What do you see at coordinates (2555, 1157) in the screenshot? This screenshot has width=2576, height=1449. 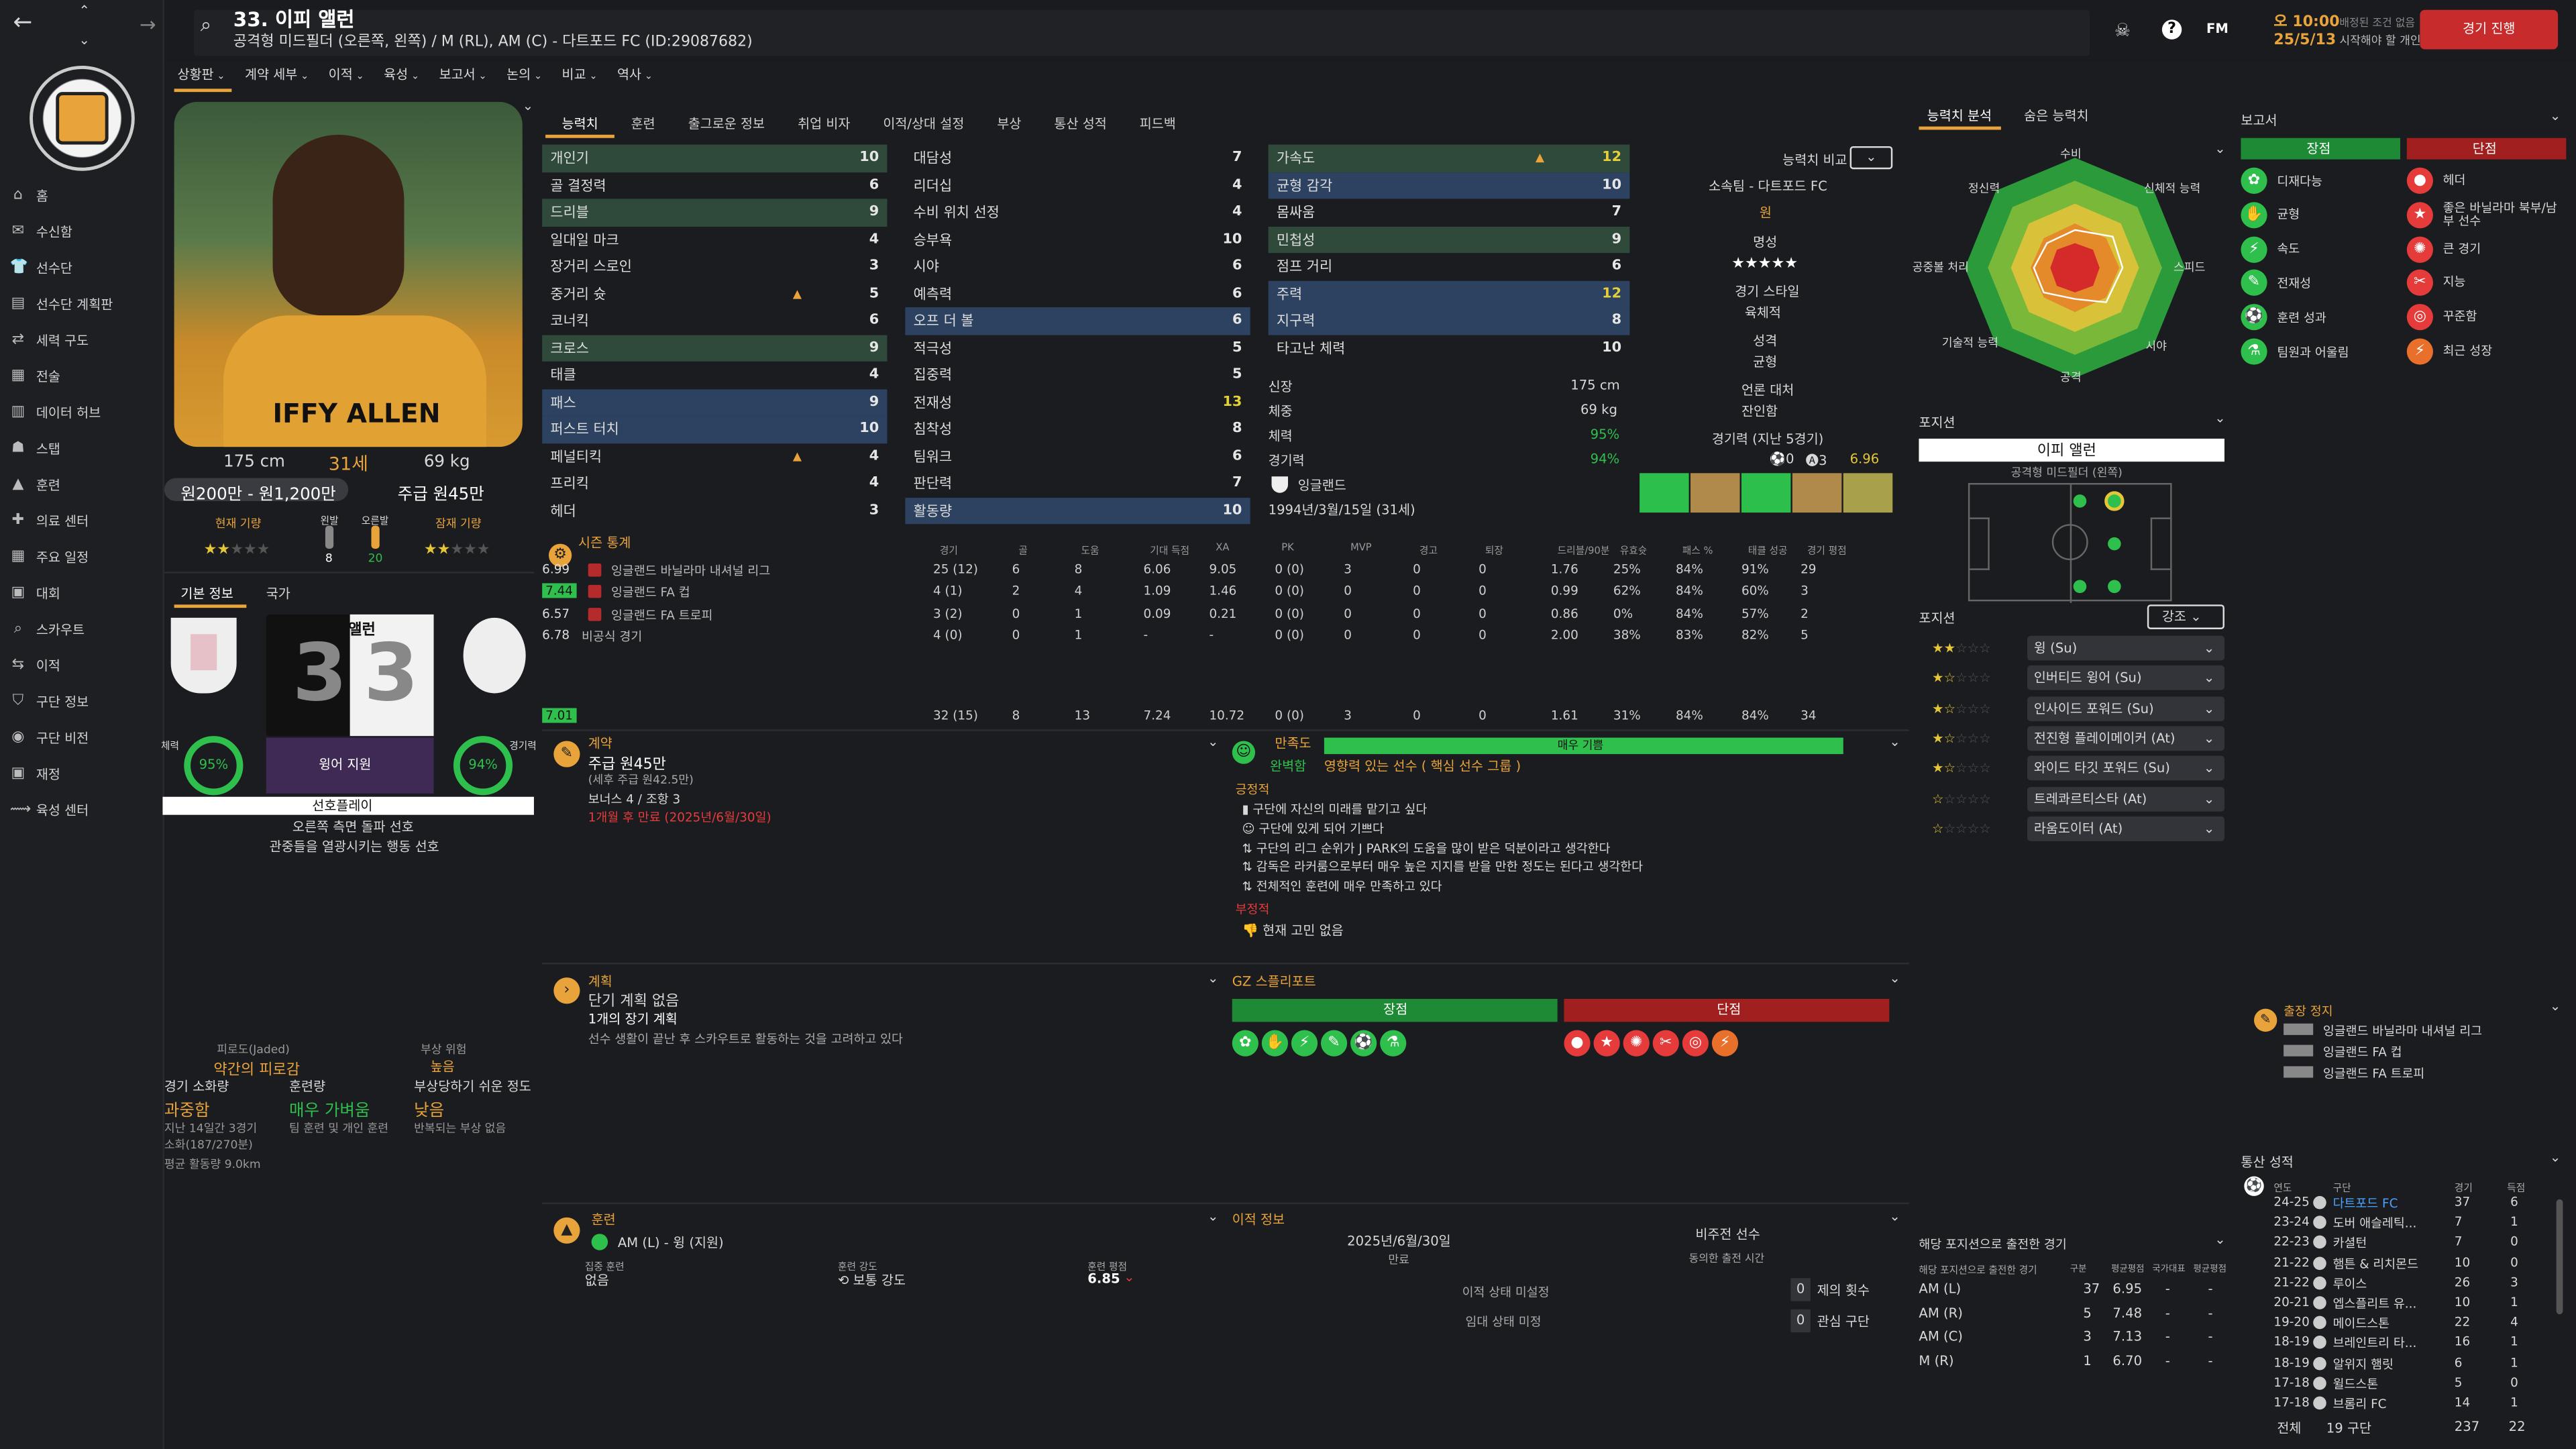 I see `career-chevron-icon: ⌄` at bounding box center [2555, 1157].